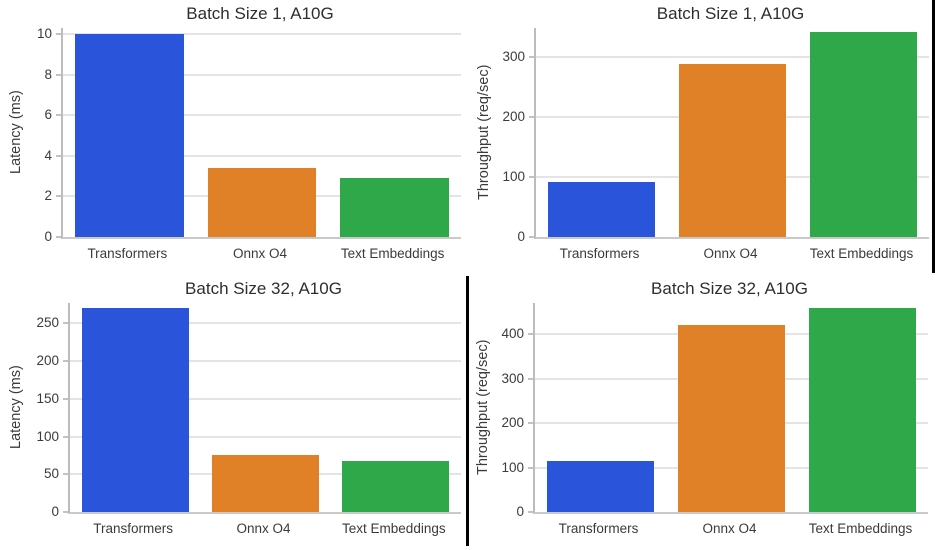 The image size is (935, 550). I want to click on y-tick-label: 2, so click(48, 196).